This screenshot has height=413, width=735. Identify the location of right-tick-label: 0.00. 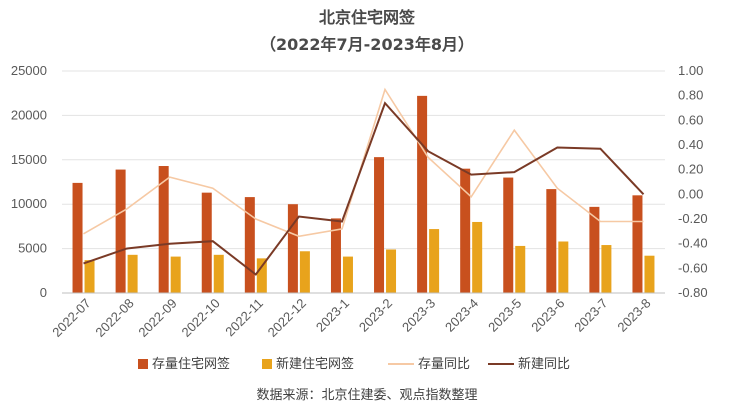
(690, 193).